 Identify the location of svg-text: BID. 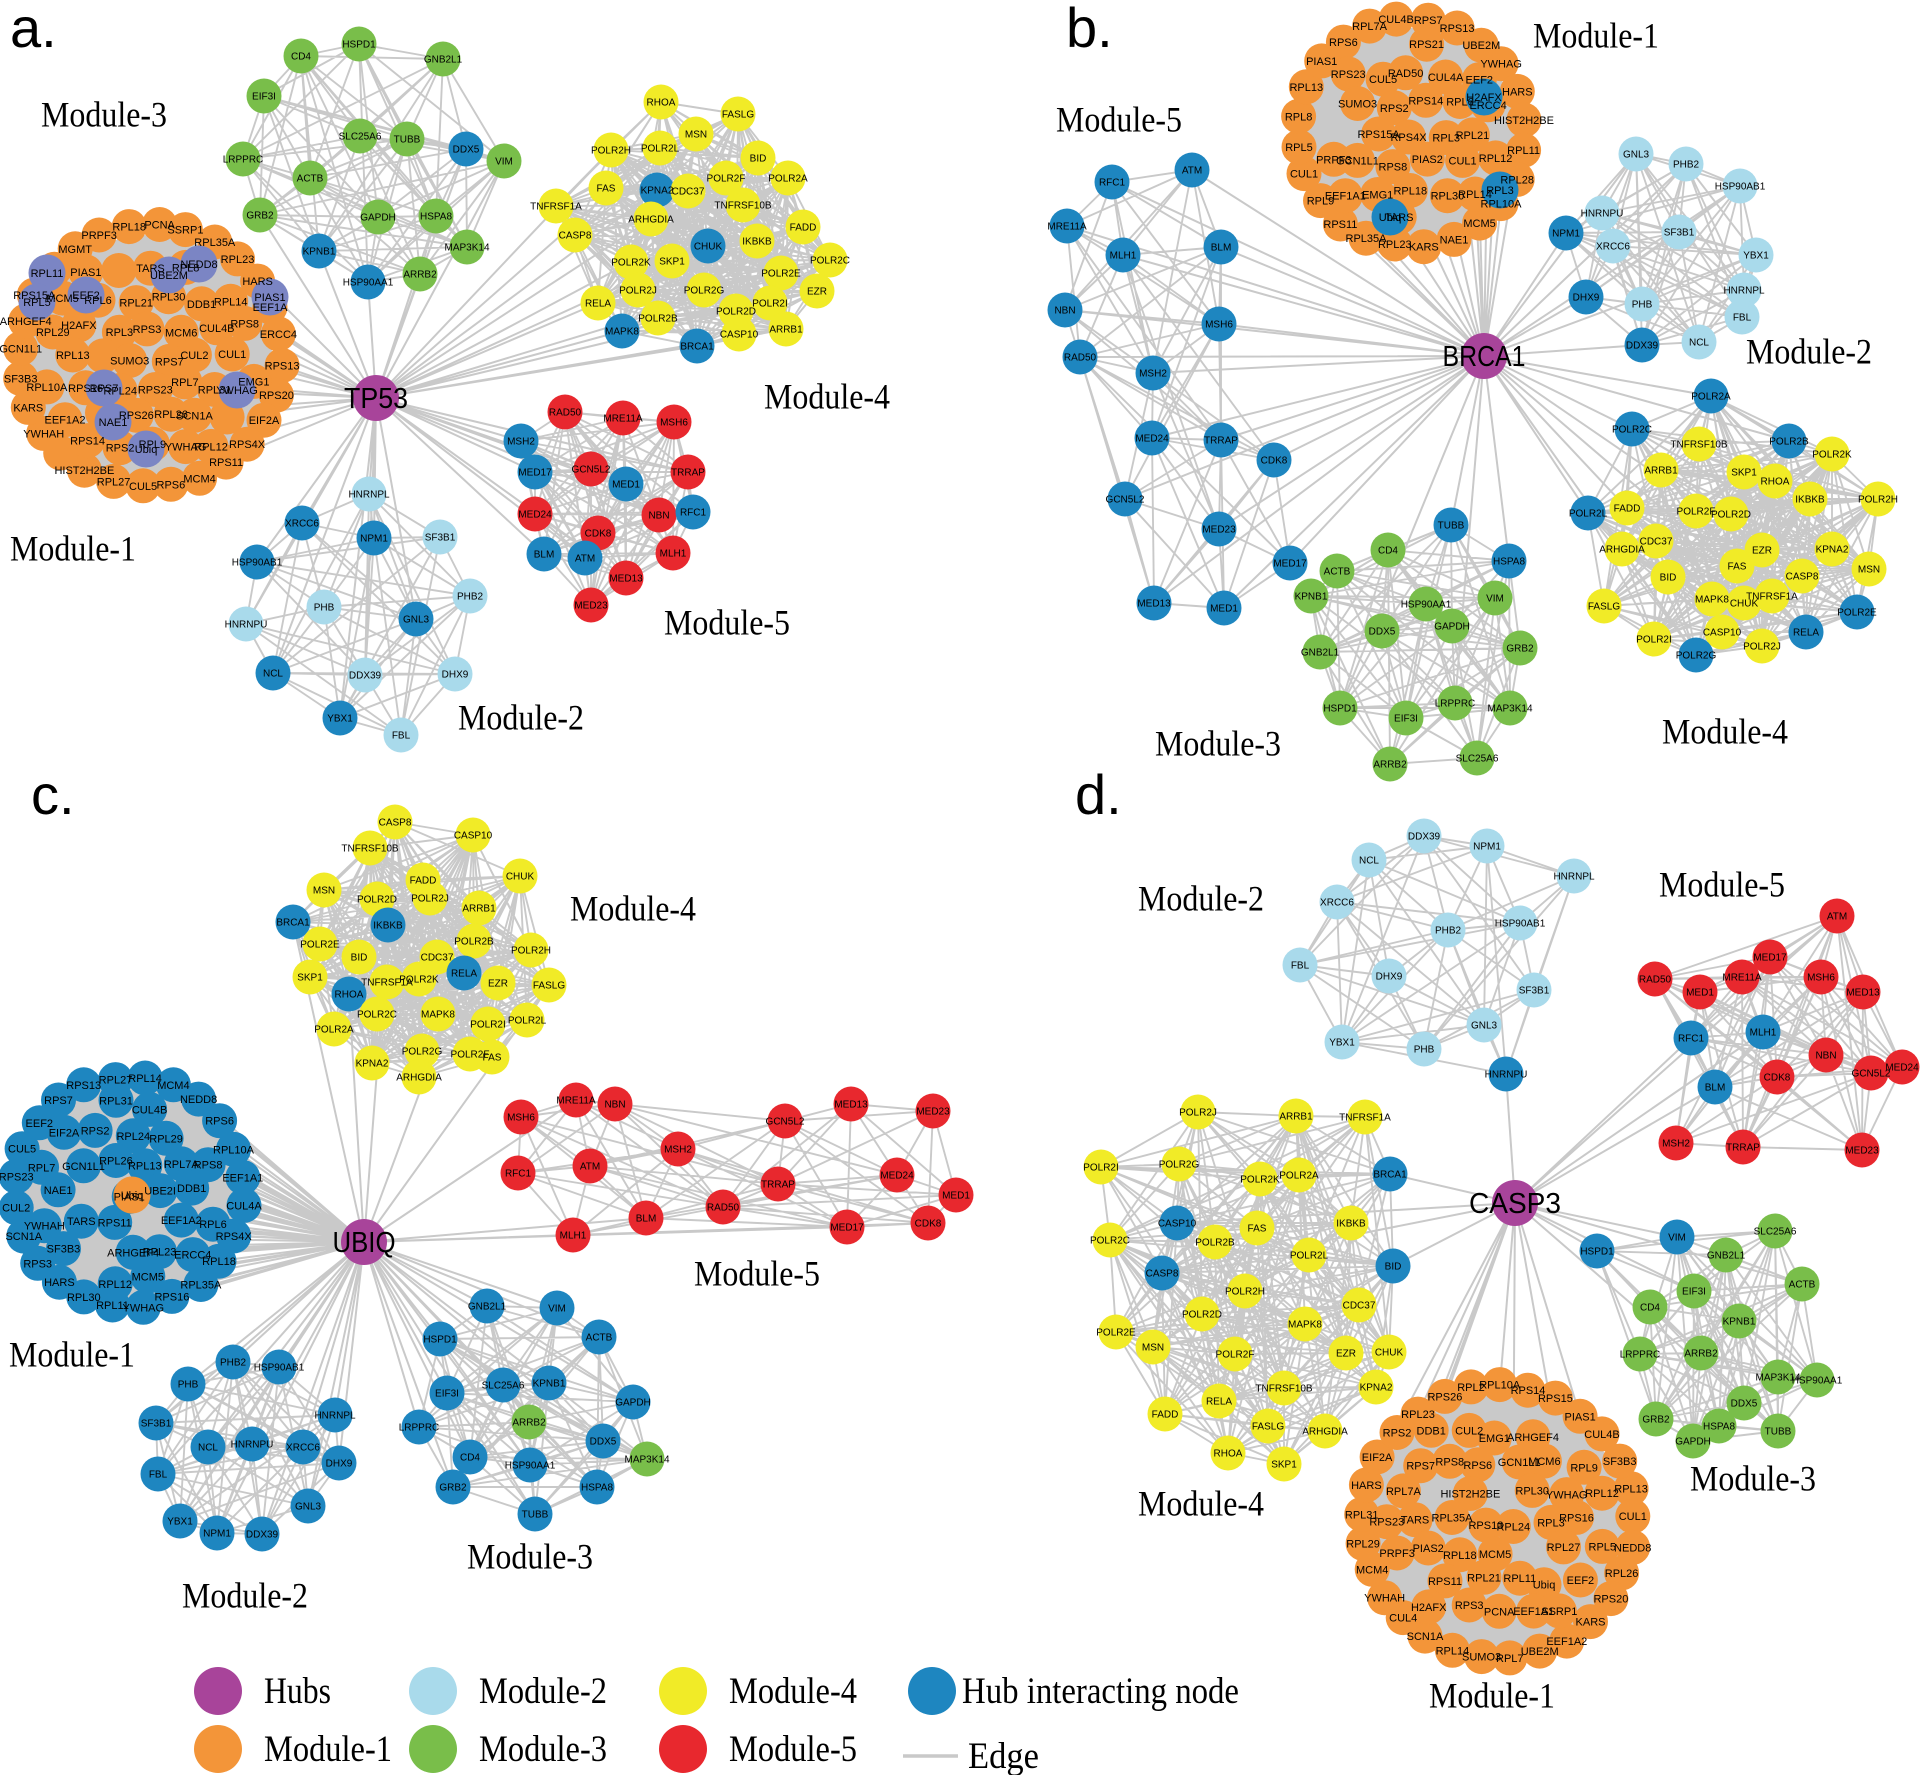
(1668, 578).